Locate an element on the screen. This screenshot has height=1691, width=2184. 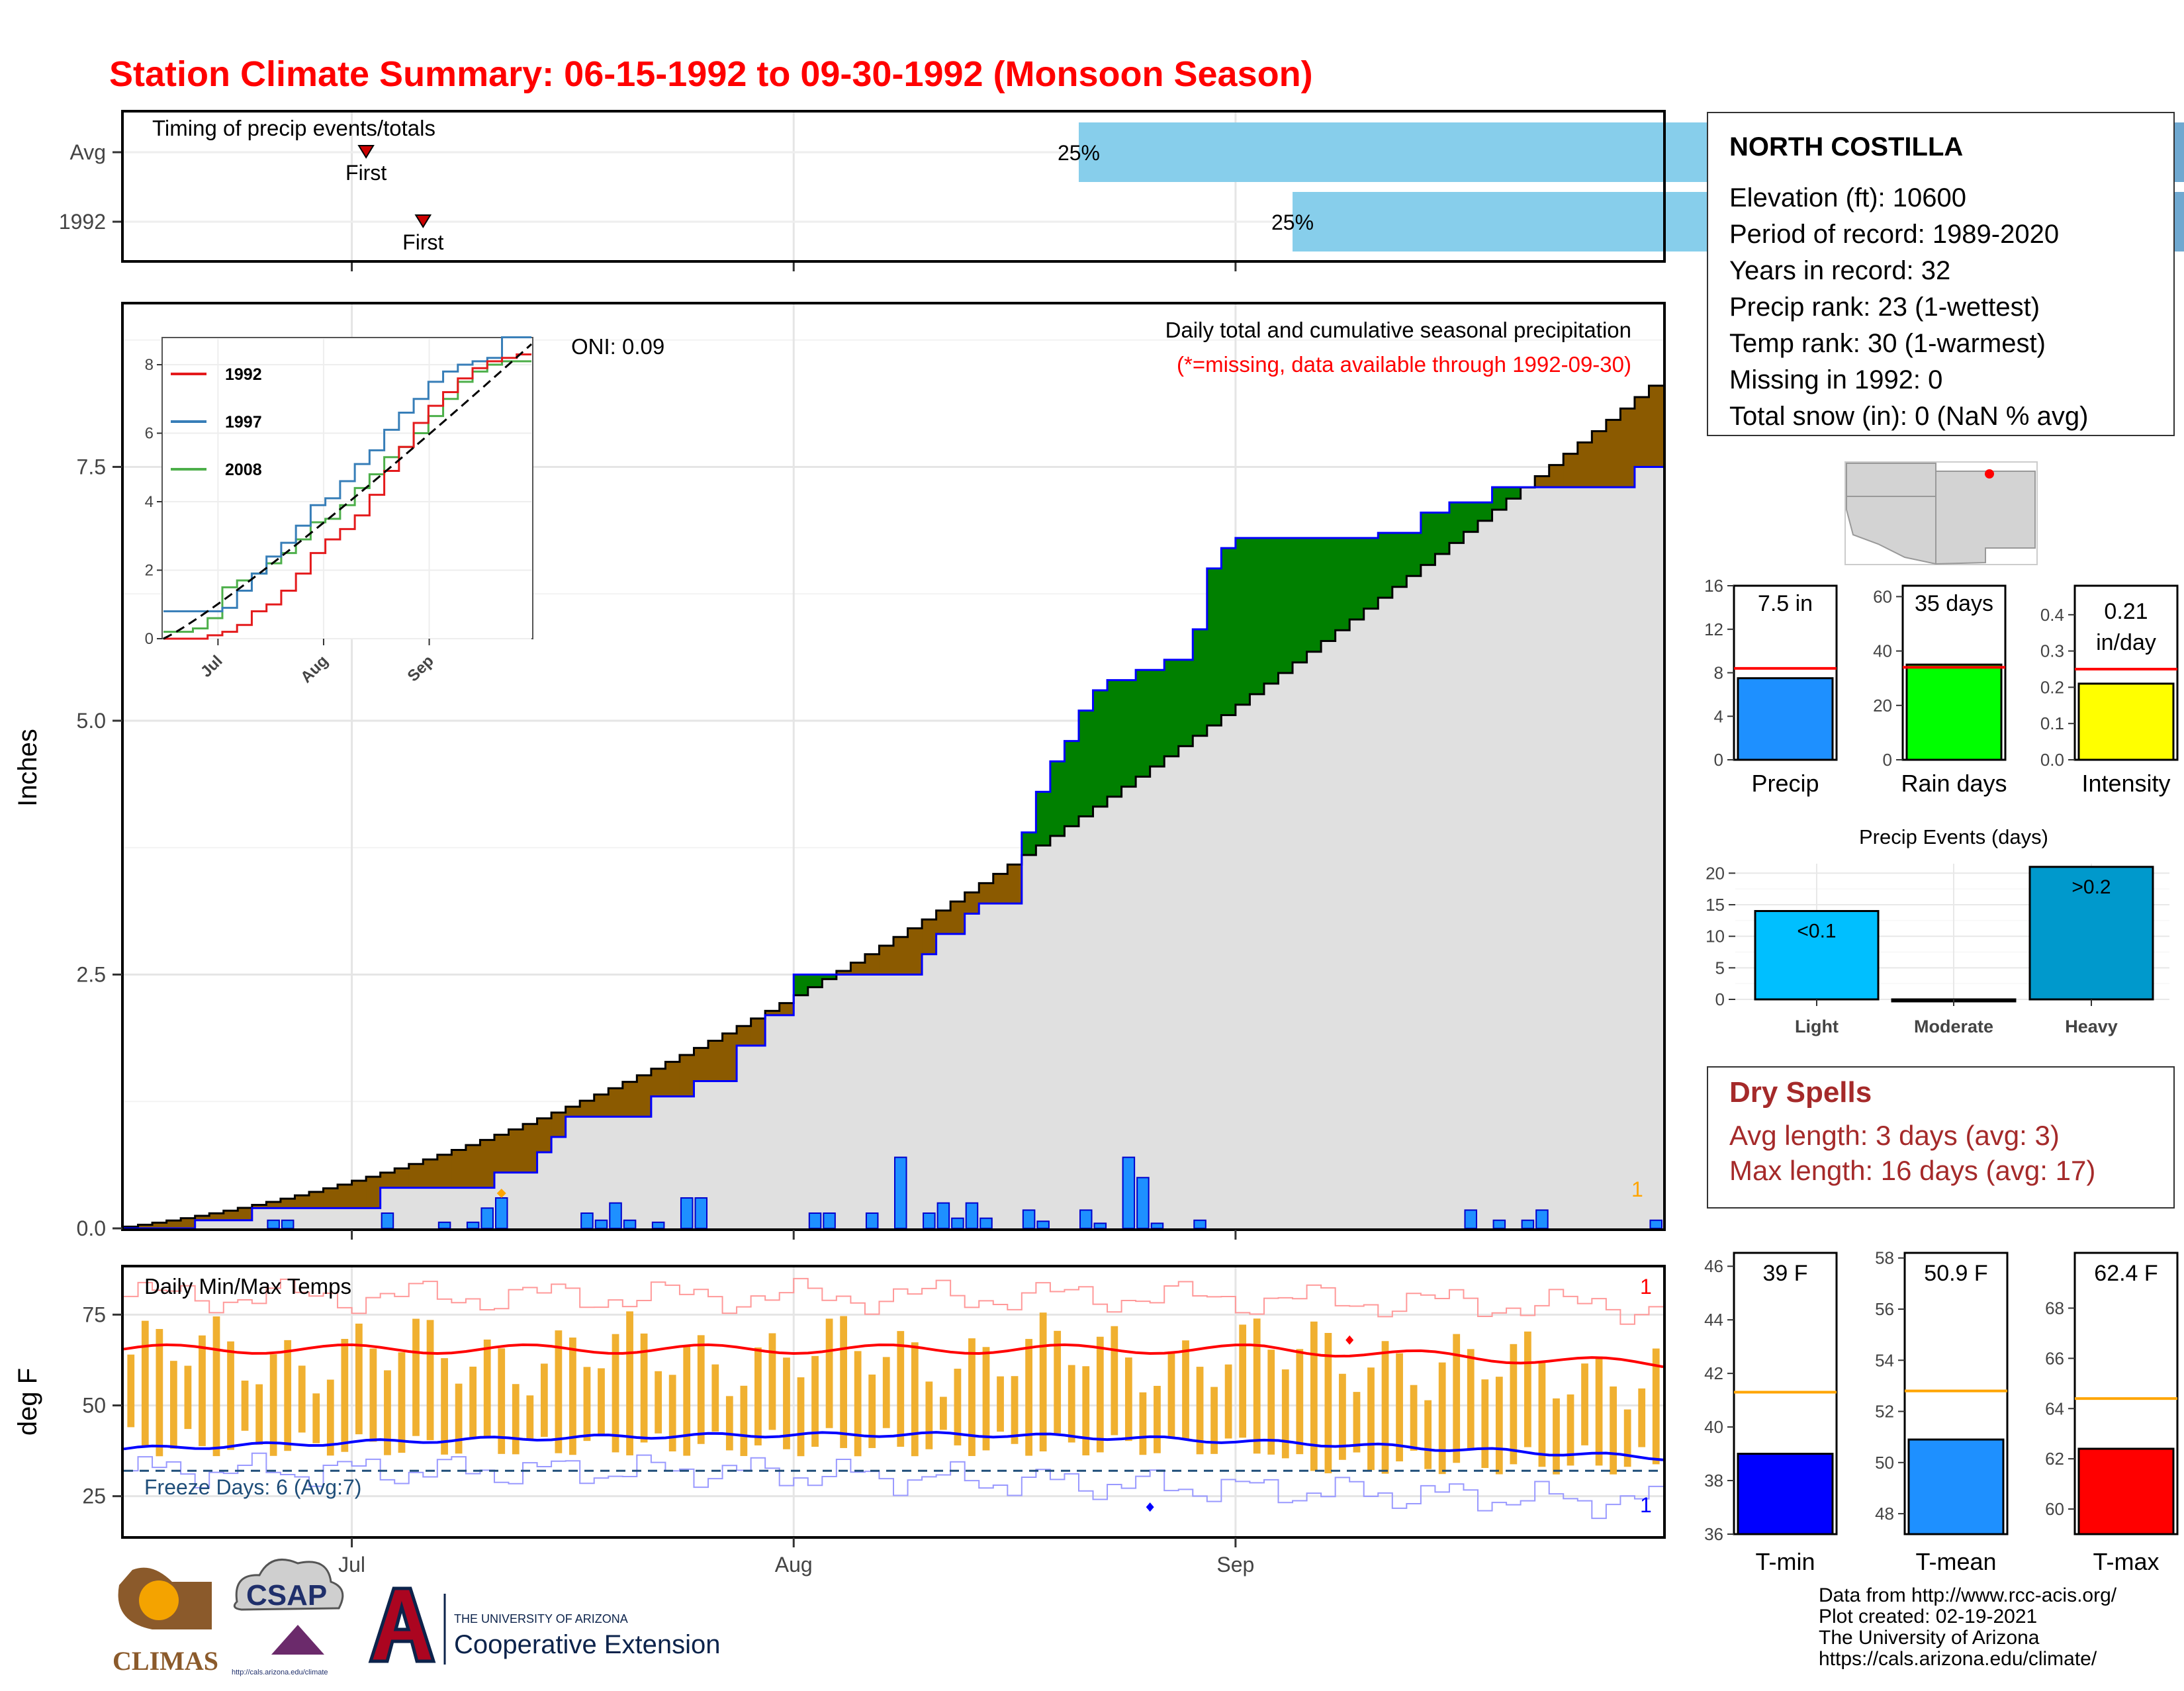
inset-y-tick-label: 6 is located at coordinates (149, 434).